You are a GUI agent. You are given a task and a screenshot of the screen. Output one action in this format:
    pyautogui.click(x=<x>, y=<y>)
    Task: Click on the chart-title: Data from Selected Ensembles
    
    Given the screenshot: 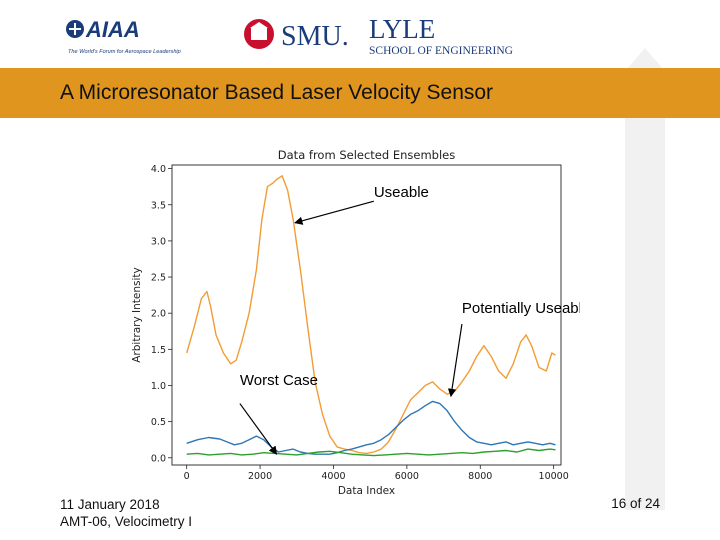 What is the action you would take?
    pyautogui.click(x=366, y=155)
    